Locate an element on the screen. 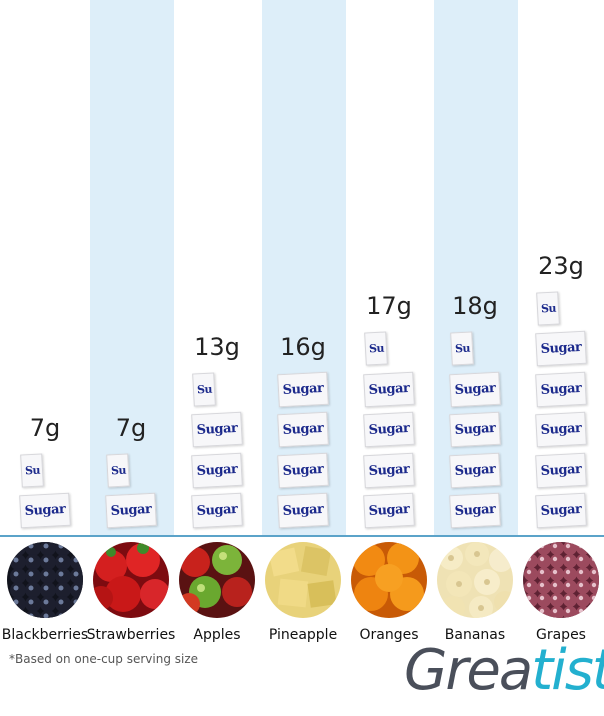 This screenshot has width=604, height=716. category-label: Bananas is located at coordinates (475, 635).